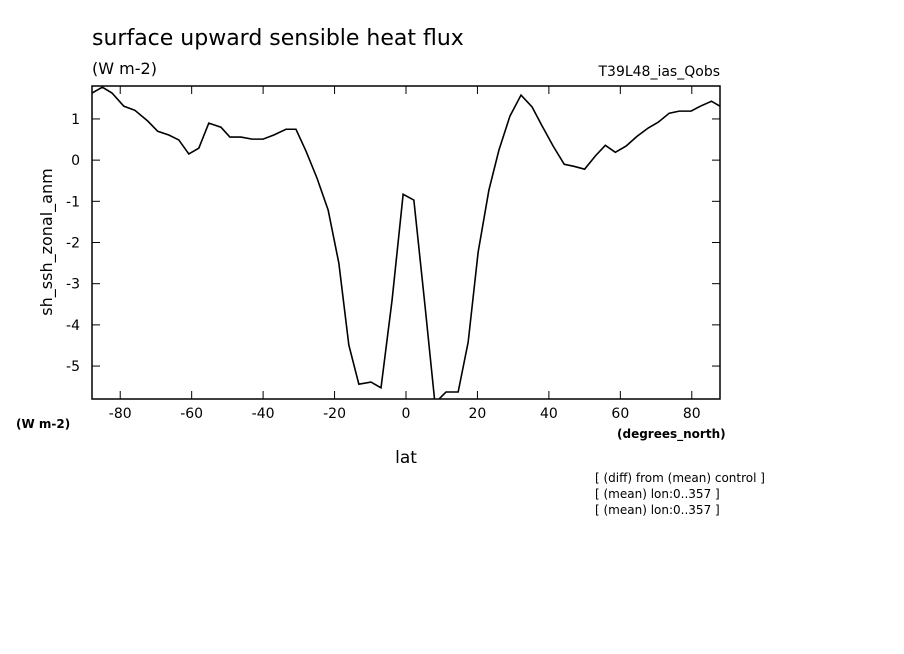 Image resolution: width=904 pixels, height=654 pixels. What do you see at coordinates (73, 367) in the screenshot?
I see `y-tick-label: -5` at bounding box center [73, 367].